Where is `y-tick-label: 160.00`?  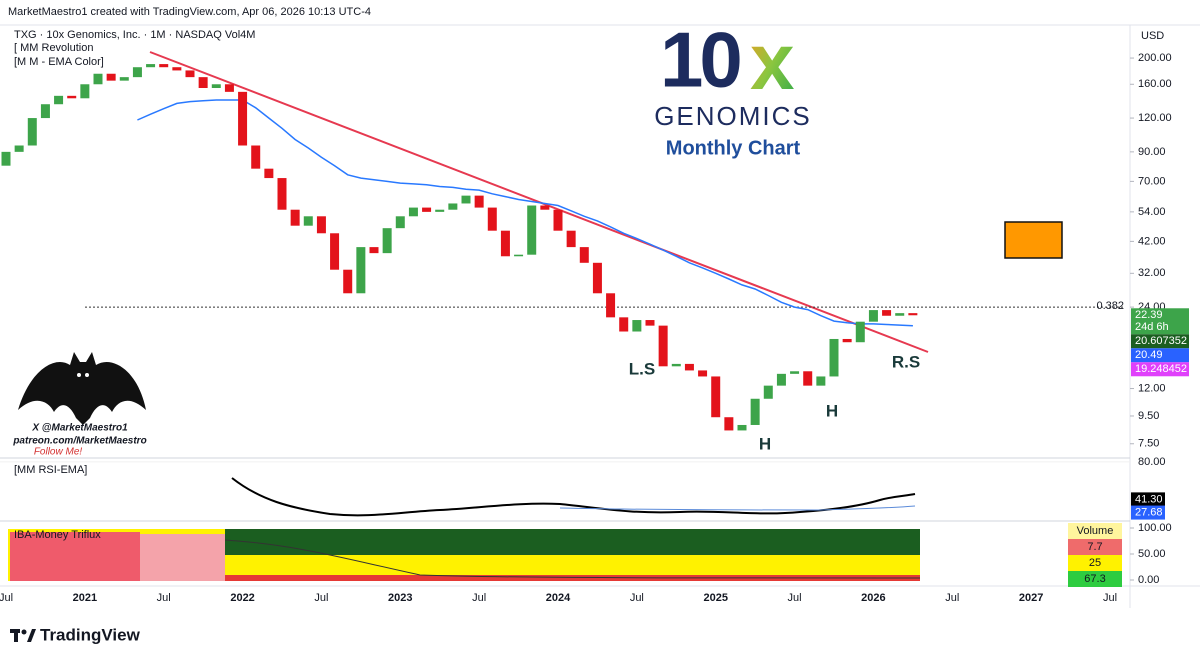
y-tick-label: 160.00 is located at coordinates (1155, 84).